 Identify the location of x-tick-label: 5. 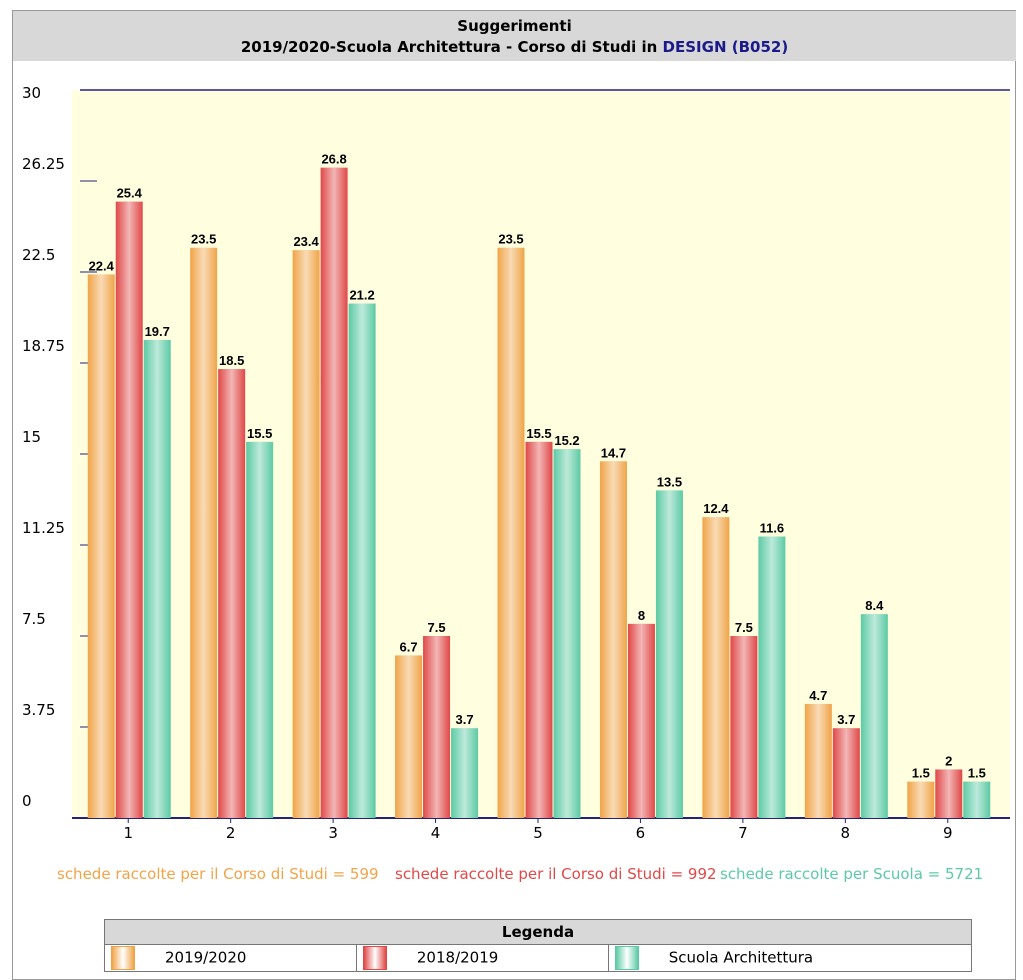
(538, 833).